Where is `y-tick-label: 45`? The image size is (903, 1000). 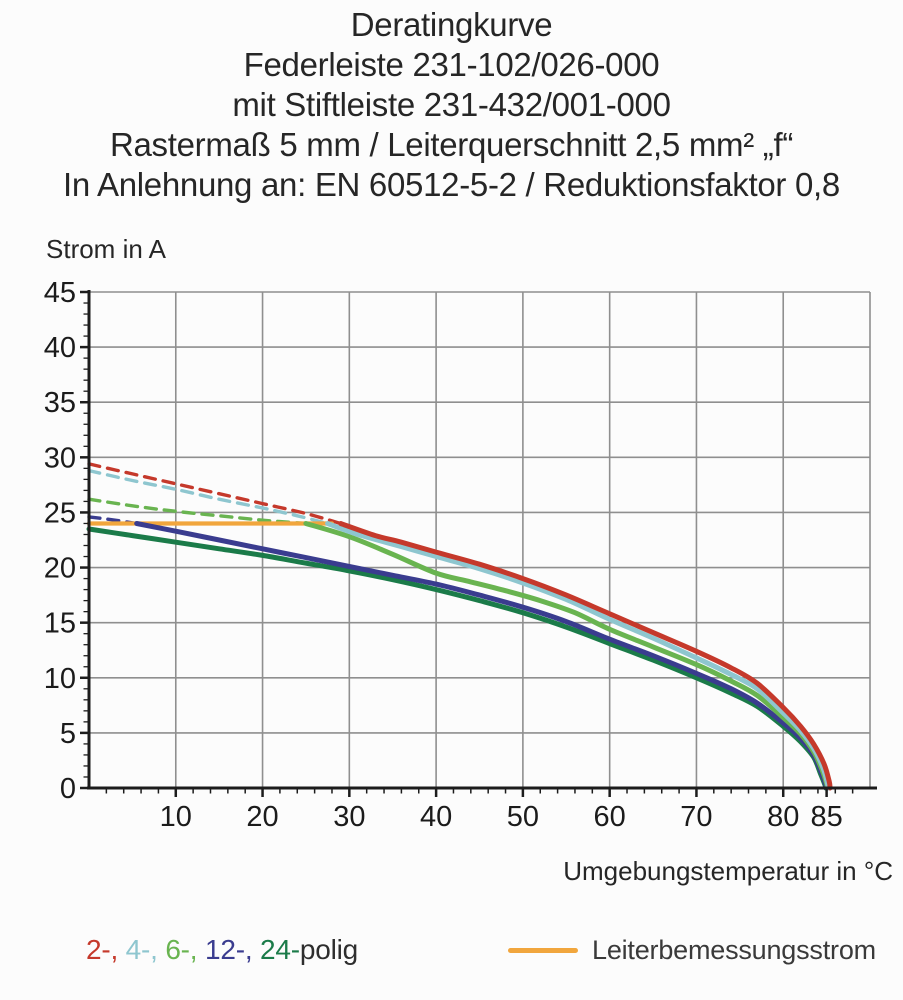
y-tick-label: 45 is located at coordinates (60, 293).